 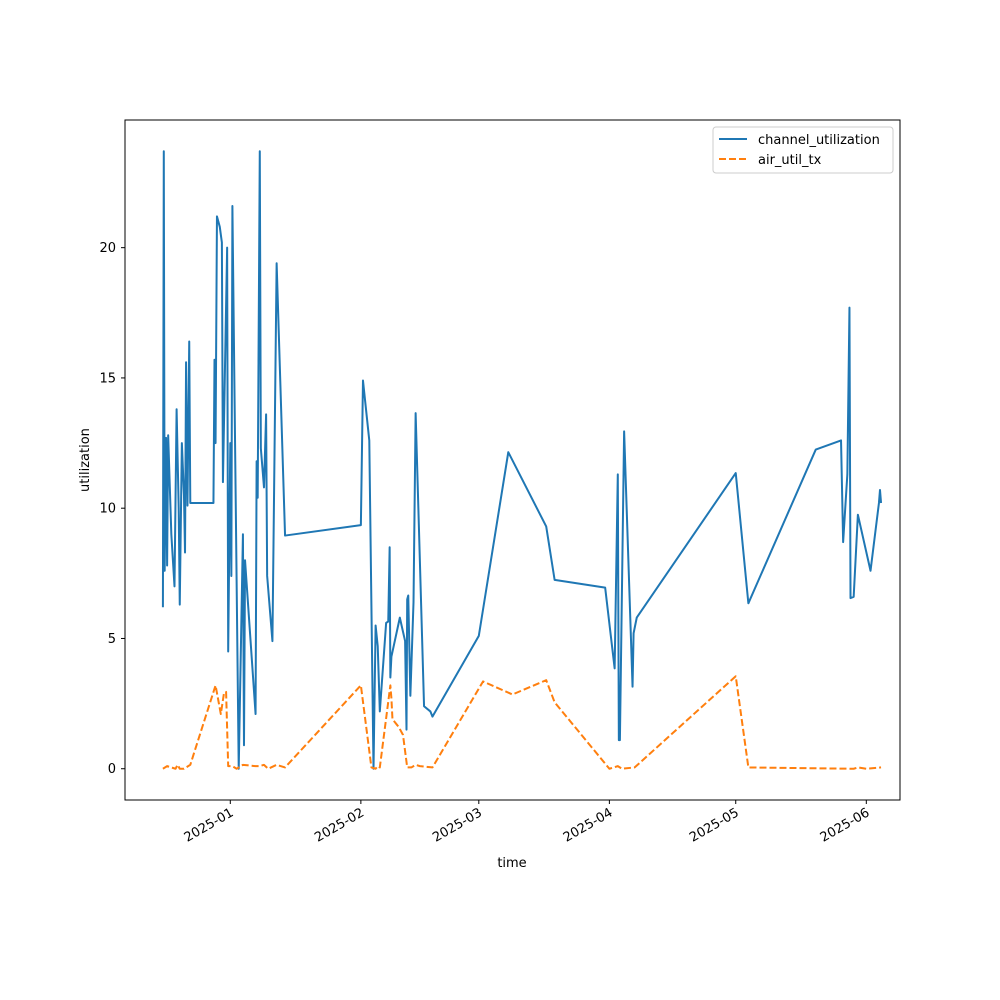 I want to click on legend-label-air-util-tx: air_util_tx, so click(x=790, y=160).